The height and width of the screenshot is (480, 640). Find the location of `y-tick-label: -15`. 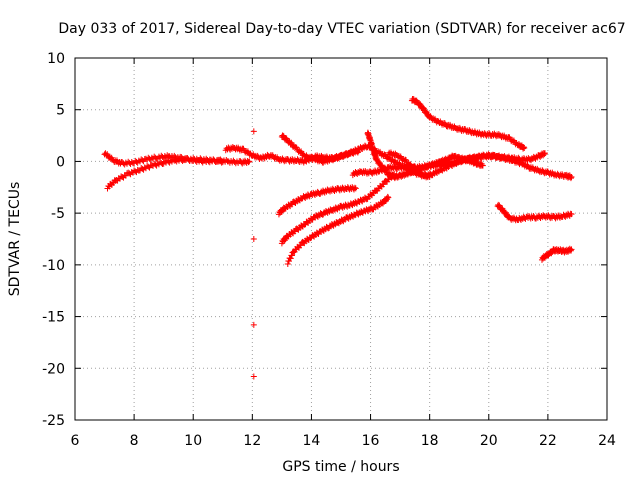

y-tick-label: -15 is located at coordinates (53, 318).